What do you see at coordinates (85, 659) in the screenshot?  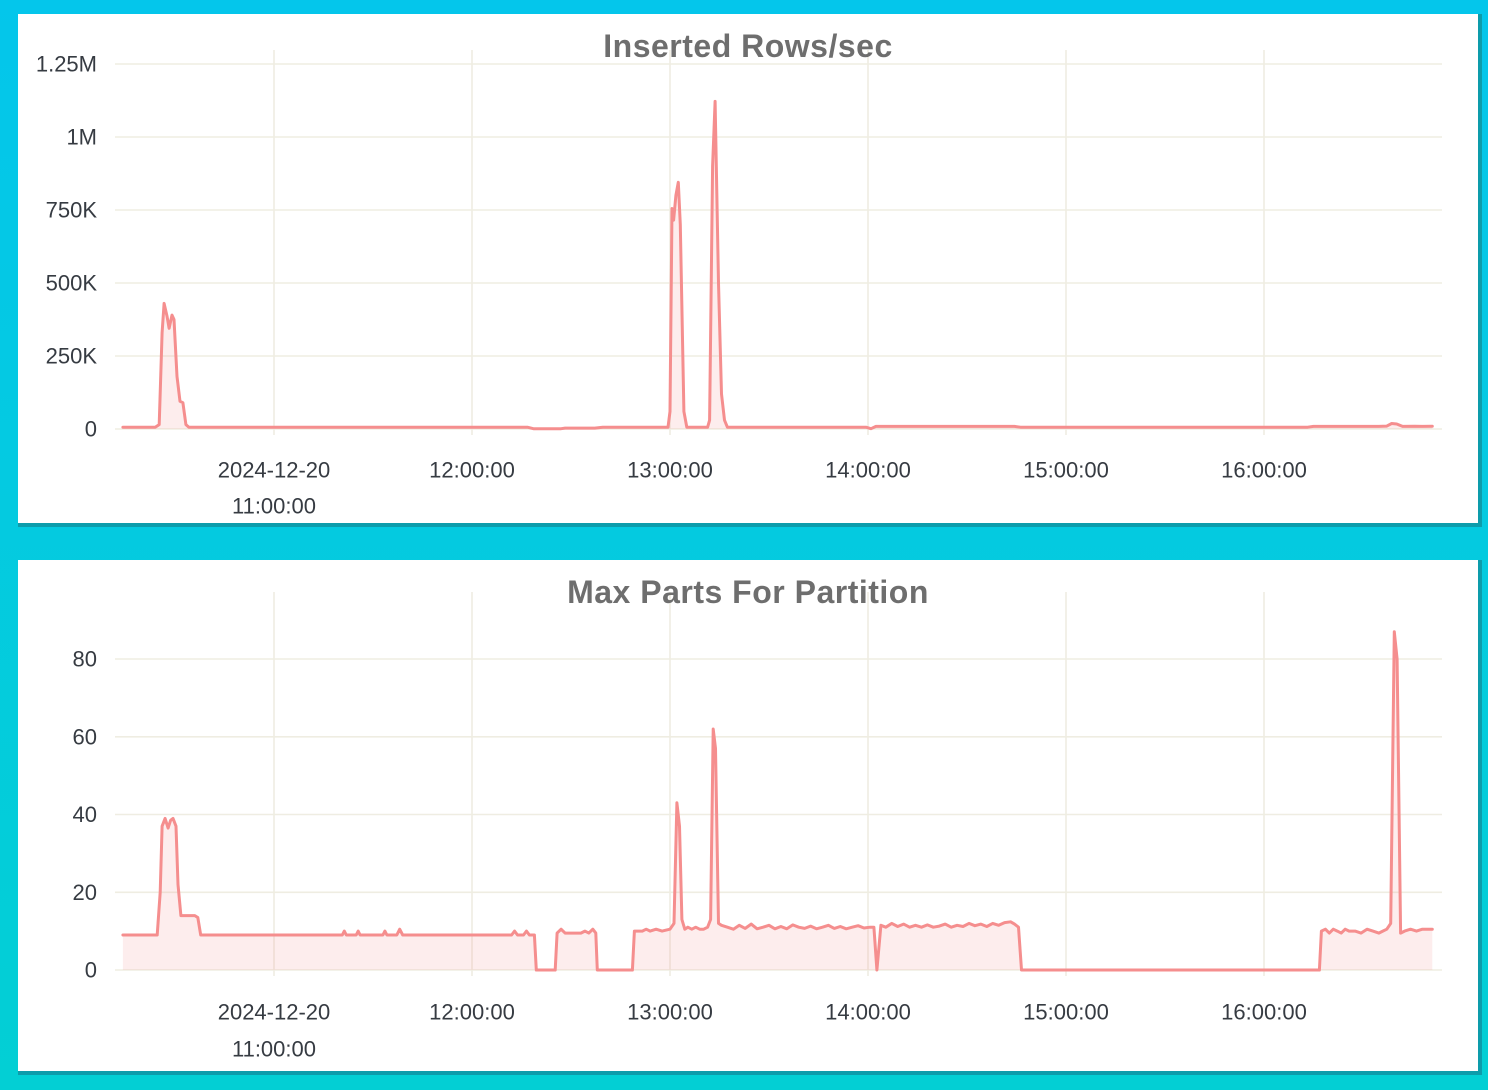 I see `y-axis-label: 80` at bounding box center [85, 659].